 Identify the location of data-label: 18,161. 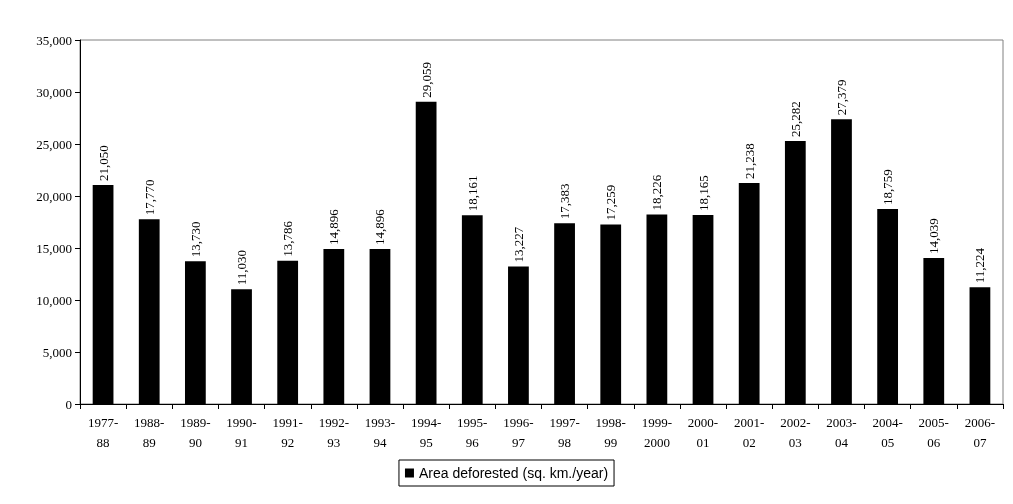
(472, 193).